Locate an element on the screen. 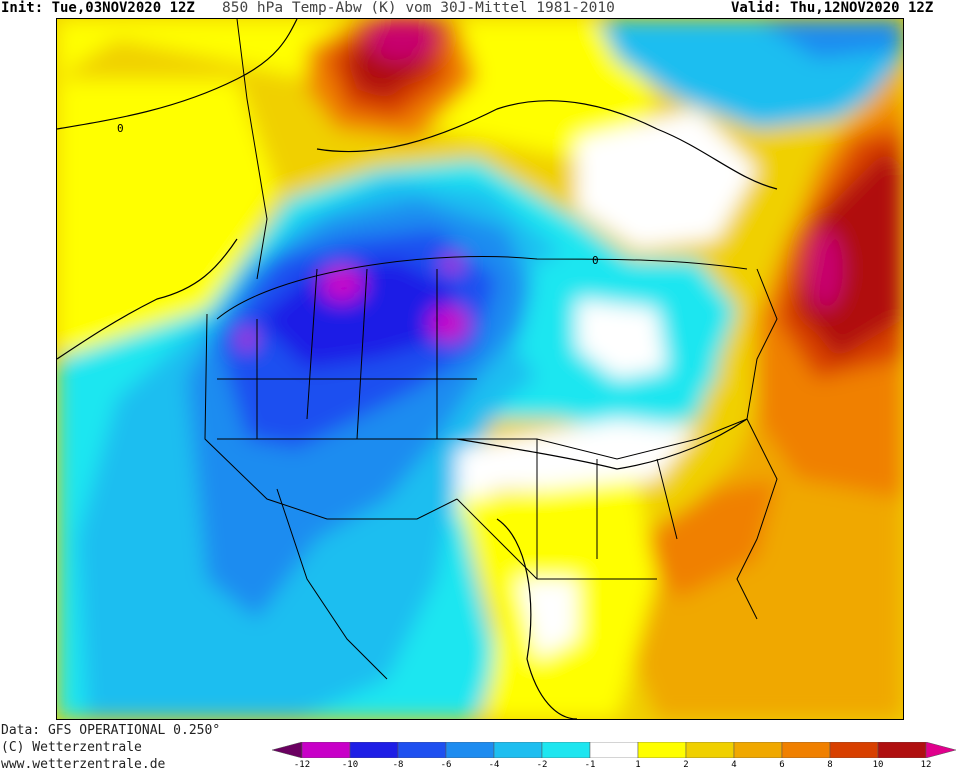 Image resolution: width=962 pixels, height=778 pixels. legend-tick-label: 12 is located at coordinates (926, 765).